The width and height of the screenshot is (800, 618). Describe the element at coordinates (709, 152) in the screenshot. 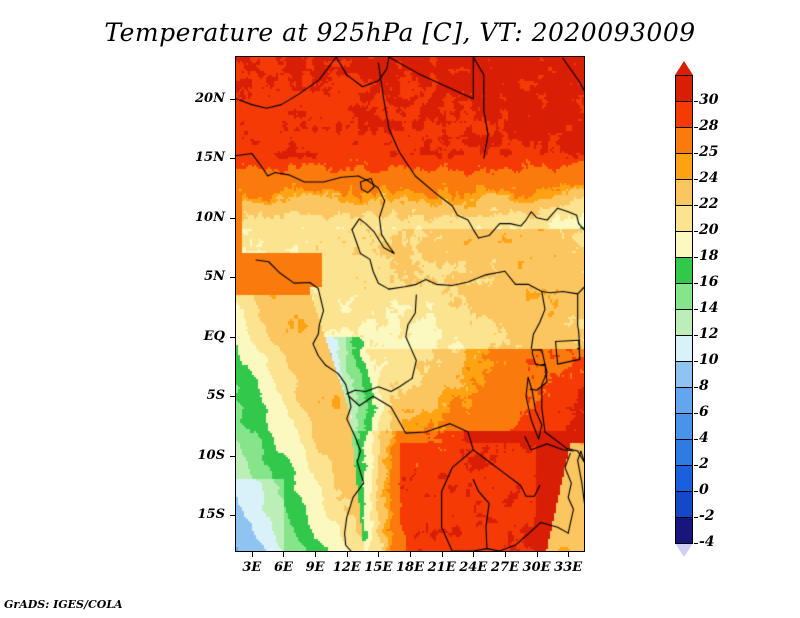

I see `colorbar-tick-label: 25` at that location.